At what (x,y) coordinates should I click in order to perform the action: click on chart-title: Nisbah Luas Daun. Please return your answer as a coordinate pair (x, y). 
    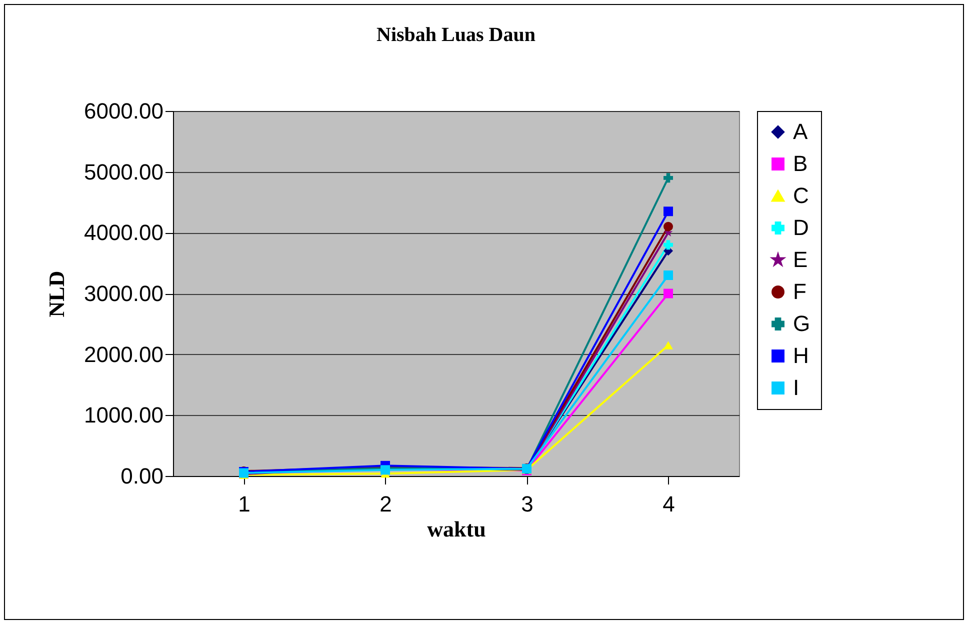
    Looking at the image, I should click on (456, 35).